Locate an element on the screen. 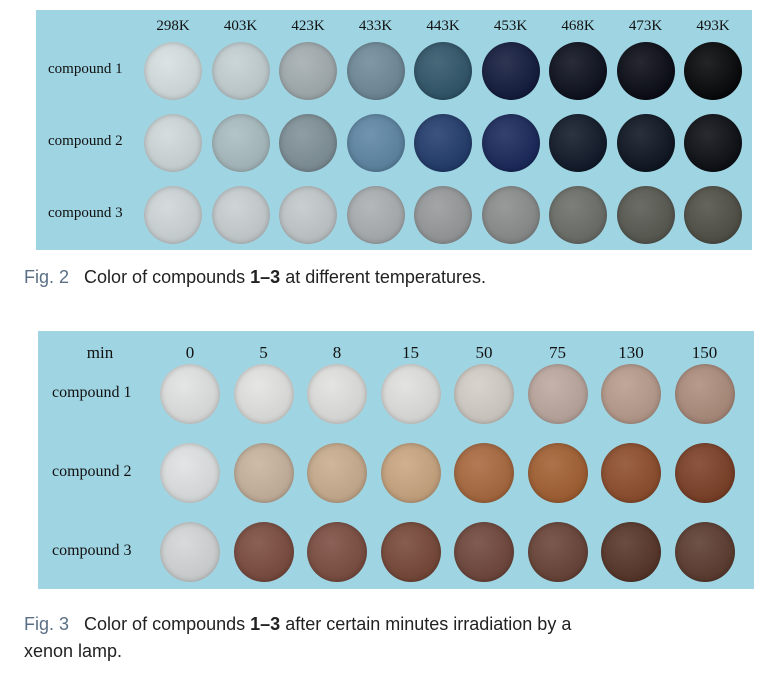 This screenshot has height=683, width=781. figure-2-label: Fig. 2 is located at coordinates (47, 277).